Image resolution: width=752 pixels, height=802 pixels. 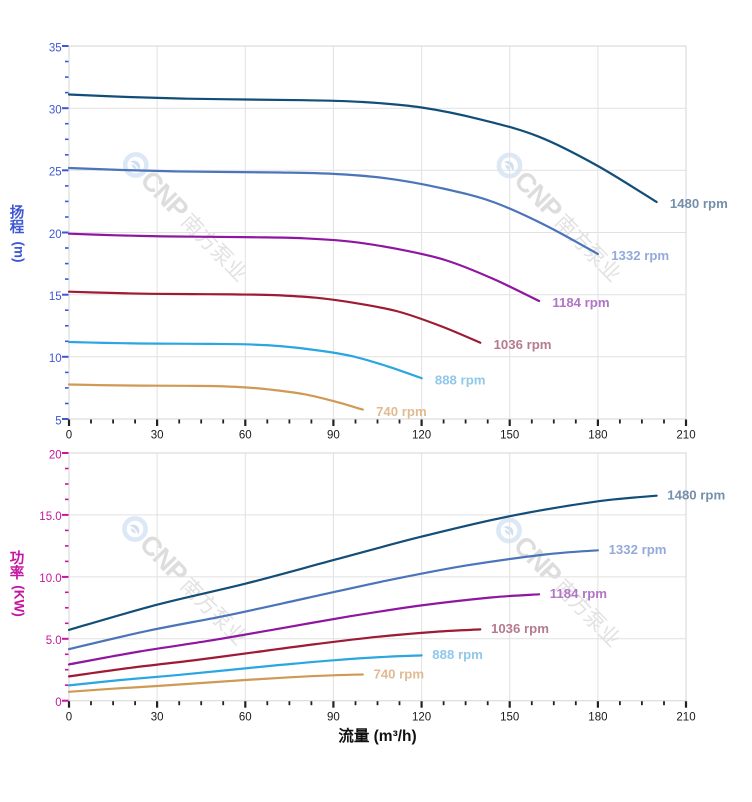 What do you see at coordinates (17, 558) in the screenshot?
I see `svg-text: 功` at bounding box center [17, 558].